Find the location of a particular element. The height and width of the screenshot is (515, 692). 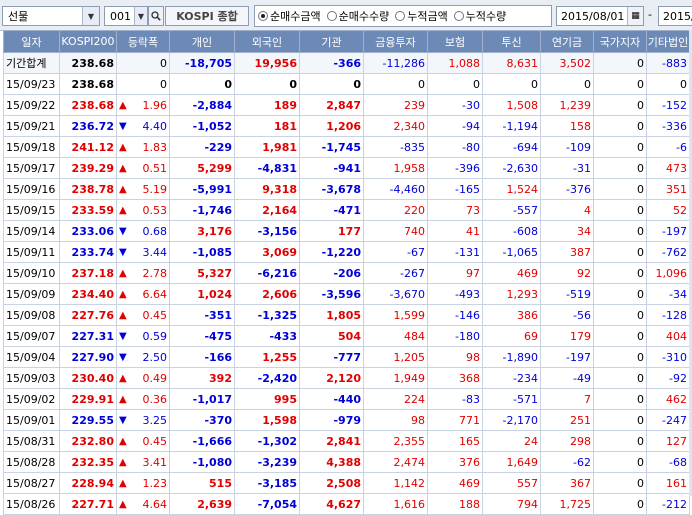

financial-investment-cell: 1,958 is located at coordinates (395, 168).